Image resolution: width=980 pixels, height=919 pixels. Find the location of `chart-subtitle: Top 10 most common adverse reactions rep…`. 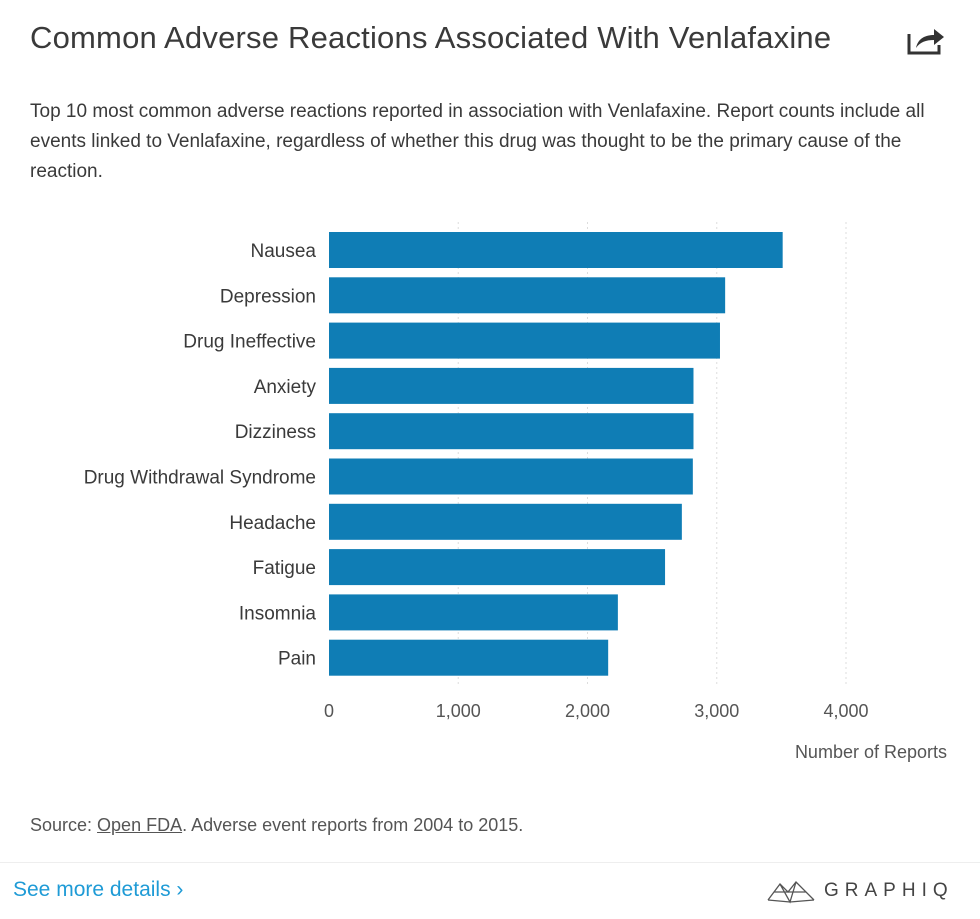

chart-subtitle: Top 10 most common adverse reactions rep… is located at coordinates (477, 141).